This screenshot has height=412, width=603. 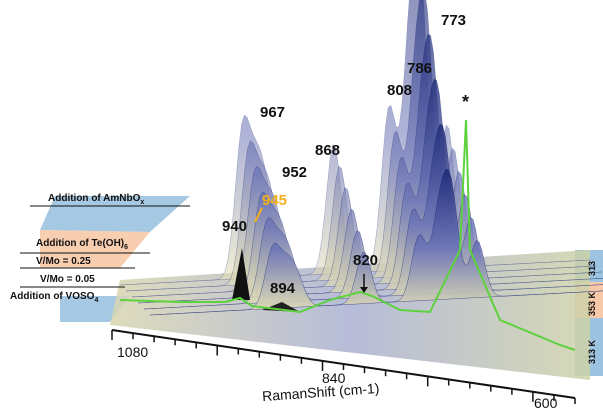 I want to click on annotation-nb-sub: x, so click(x=142, y=202).